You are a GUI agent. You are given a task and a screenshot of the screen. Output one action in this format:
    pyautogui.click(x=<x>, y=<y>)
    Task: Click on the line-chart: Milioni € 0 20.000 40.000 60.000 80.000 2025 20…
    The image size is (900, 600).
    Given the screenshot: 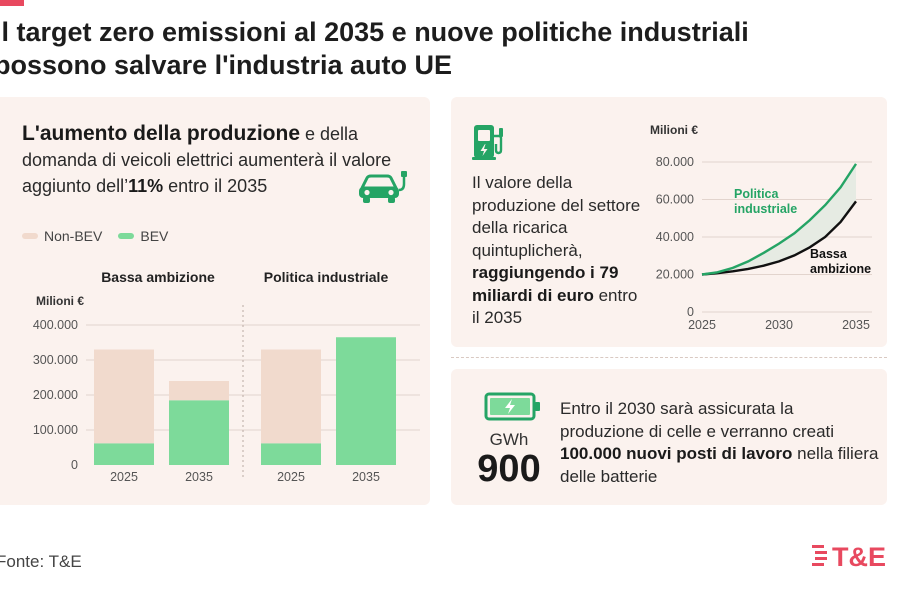 What is the action you would take?
    pyautogui.click(x=761, y=227)
    